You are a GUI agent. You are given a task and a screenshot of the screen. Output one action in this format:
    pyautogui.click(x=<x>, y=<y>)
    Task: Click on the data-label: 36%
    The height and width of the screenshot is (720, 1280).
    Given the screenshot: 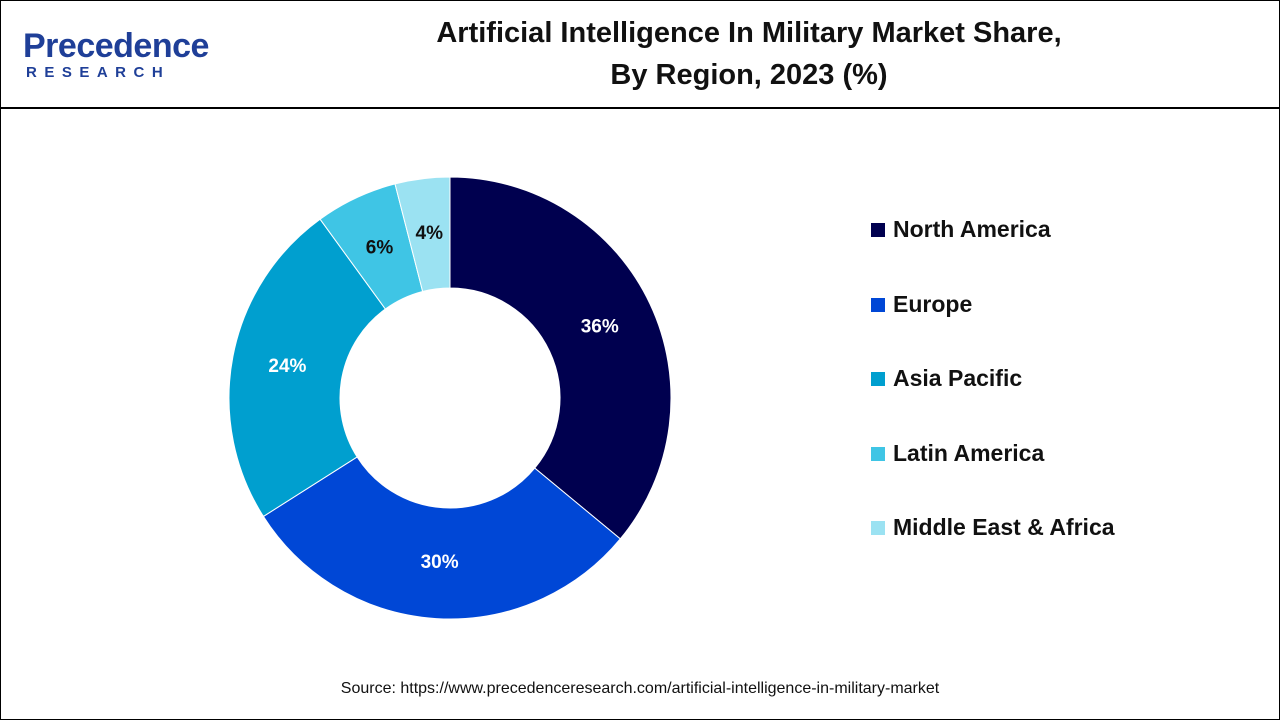 What is the action you would take?
    pyautogui.click(x=600, y=327)
    